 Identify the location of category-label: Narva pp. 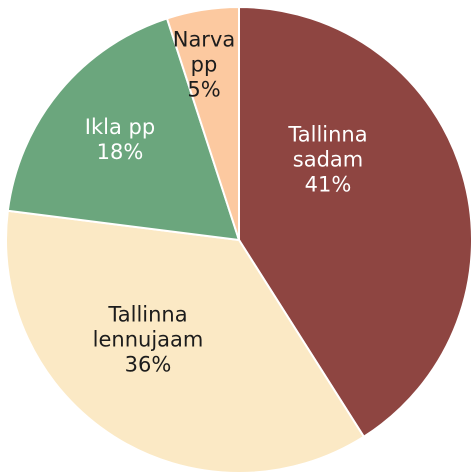
(204, 52).